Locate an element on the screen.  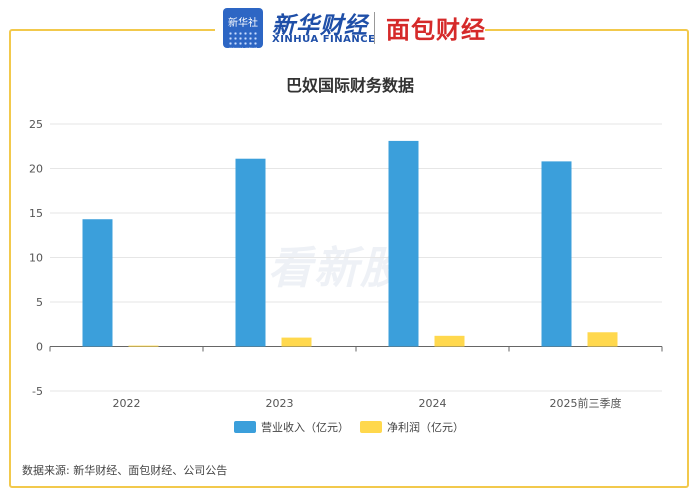
y-tick-label: 25 is located at coordinates (36, 124).